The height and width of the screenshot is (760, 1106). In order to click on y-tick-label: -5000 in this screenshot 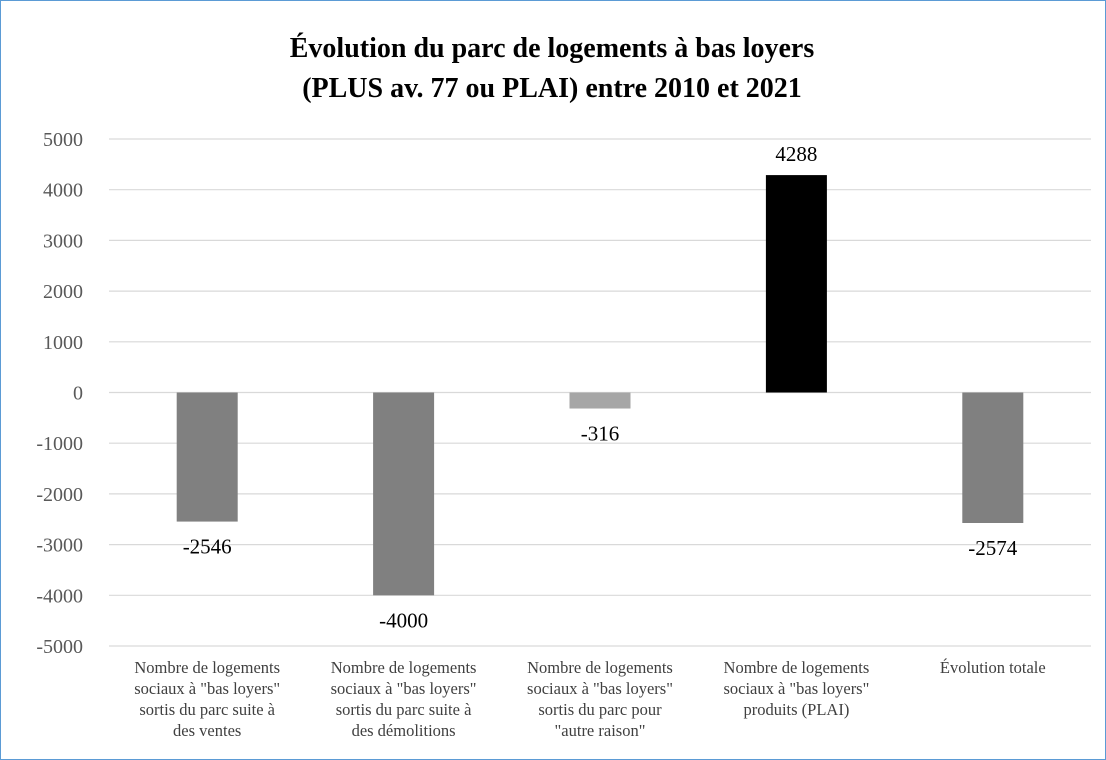, I will do `click(59, 647)`.